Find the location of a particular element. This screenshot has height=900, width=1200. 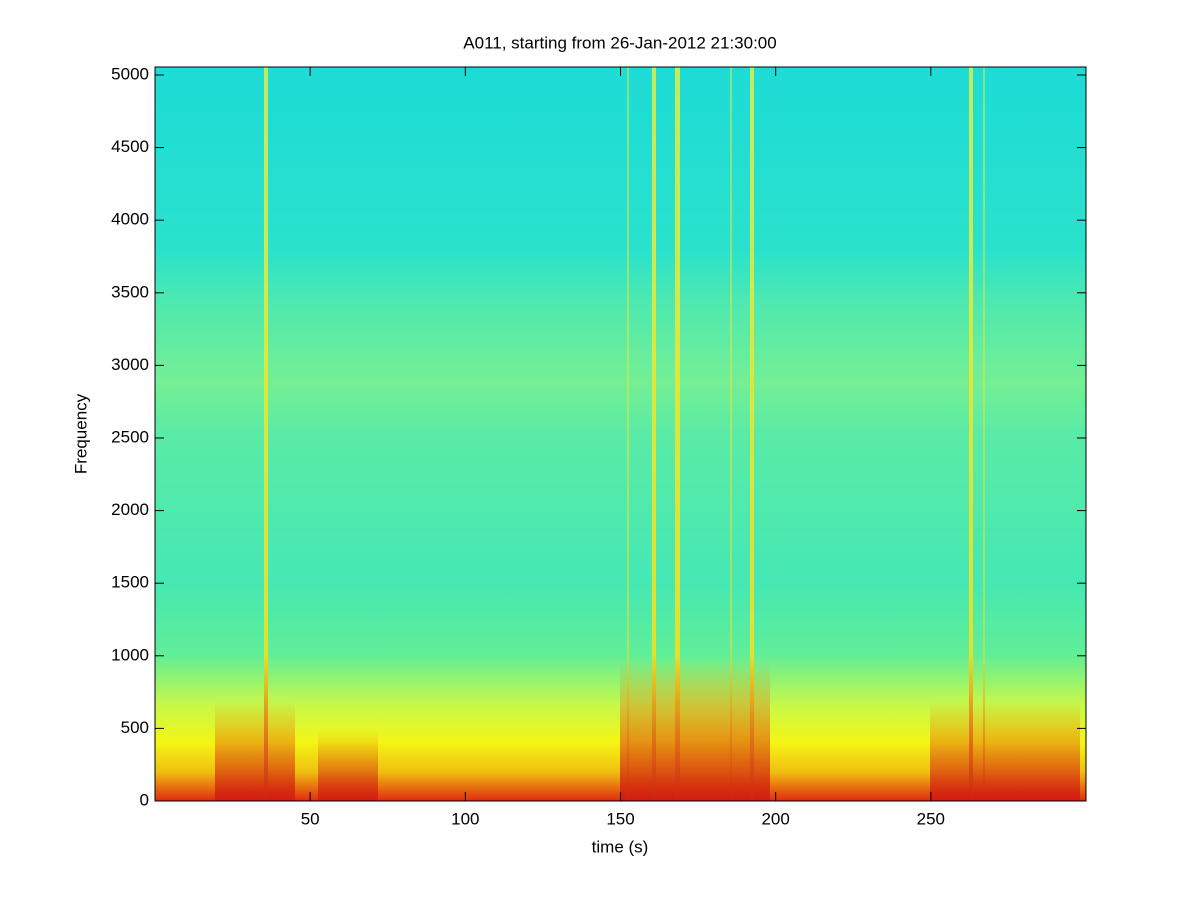

y-tick-label: 2000 is located at coordinates (130, 509).